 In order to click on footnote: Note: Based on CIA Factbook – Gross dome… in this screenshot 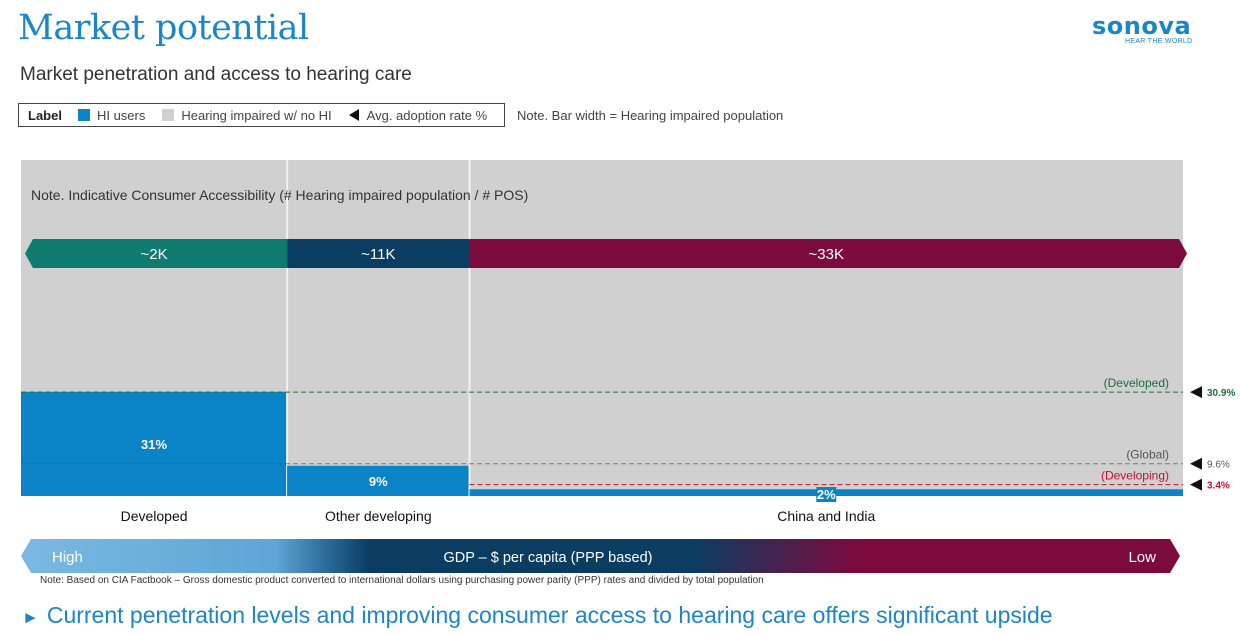, I will do `click(402, 580)`.